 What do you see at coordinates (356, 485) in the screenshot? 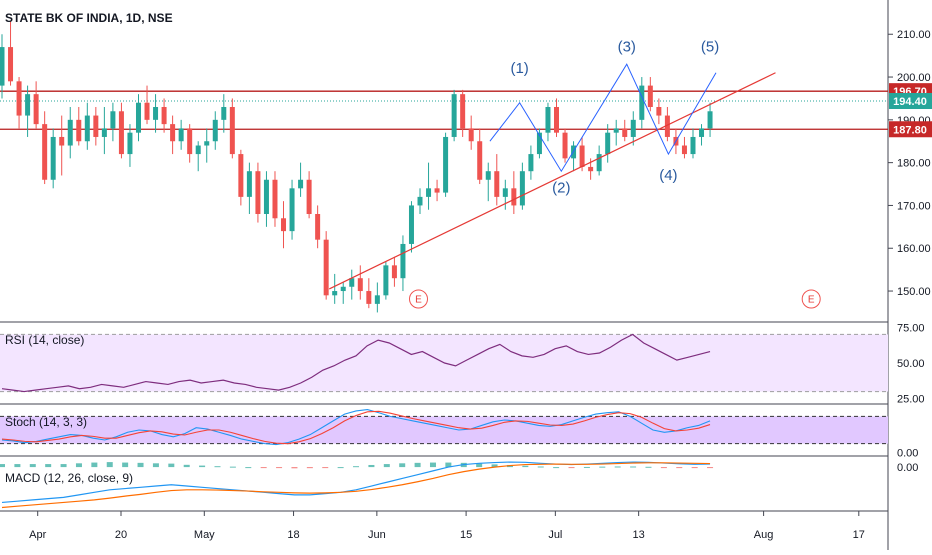
I see `macd-signal-line` at bounding box center [356, 485].